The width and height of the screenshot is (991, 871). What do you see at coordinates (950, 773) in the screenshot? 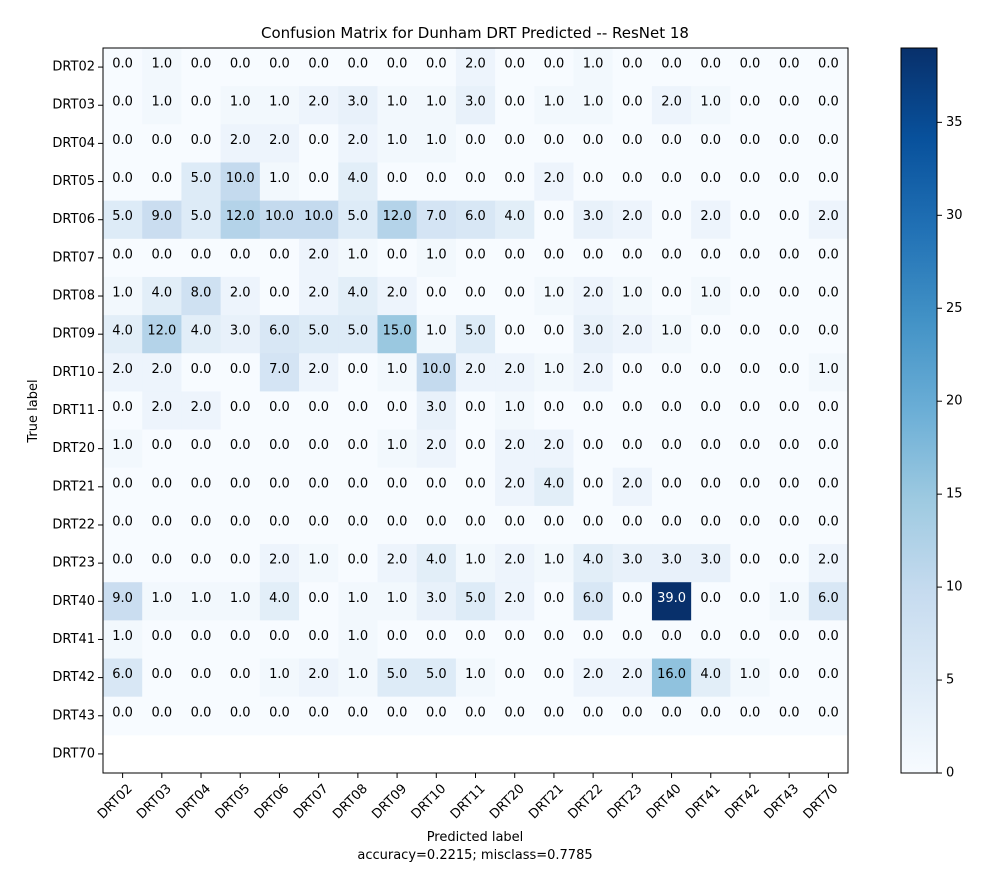
I see `colorbar-tick-label: 0` at bounding box center [950, 773].